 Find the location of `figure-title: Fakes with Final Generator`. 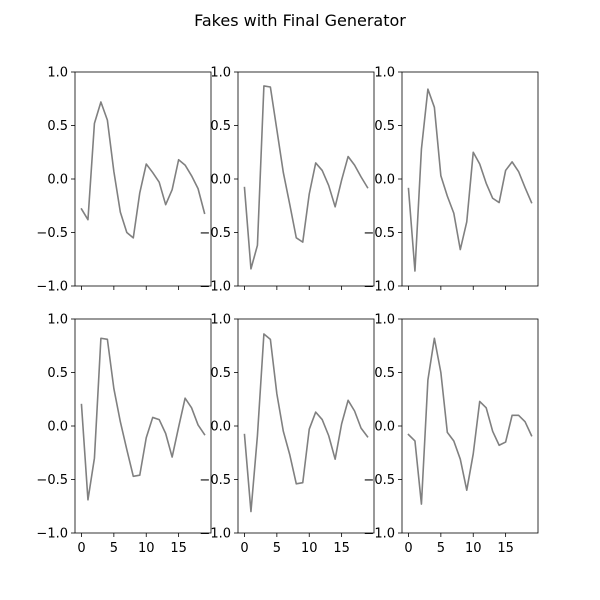

figure-title: Fakes with Final Generator is located at coordinates (300, 20).